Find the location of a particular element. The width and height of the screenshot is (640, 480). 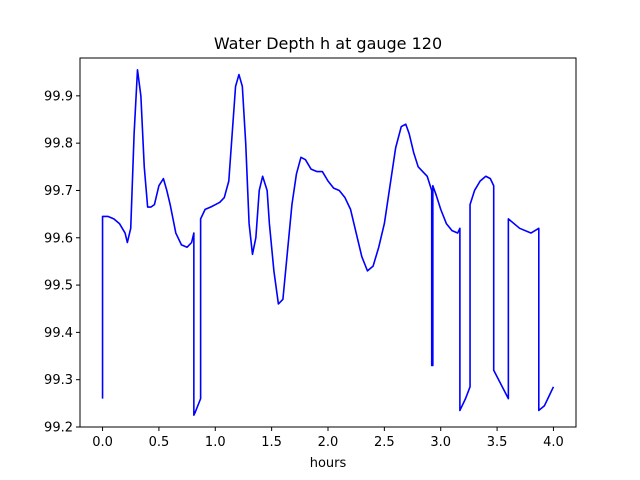

y-tick-label: 99.7 is located at coordinates (58, 191).